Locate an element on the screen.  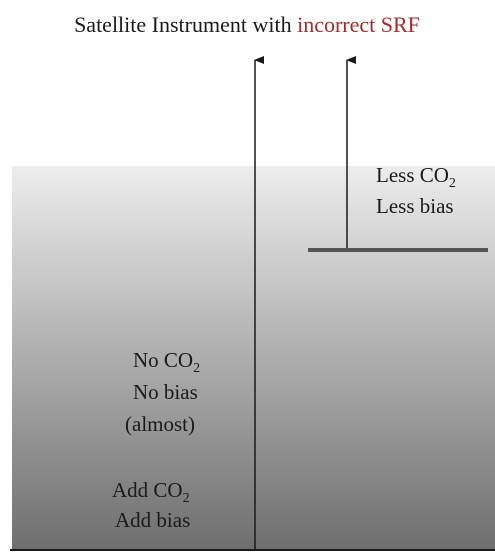
less-bias-label: Less bias is located at coordinates (415, 206).